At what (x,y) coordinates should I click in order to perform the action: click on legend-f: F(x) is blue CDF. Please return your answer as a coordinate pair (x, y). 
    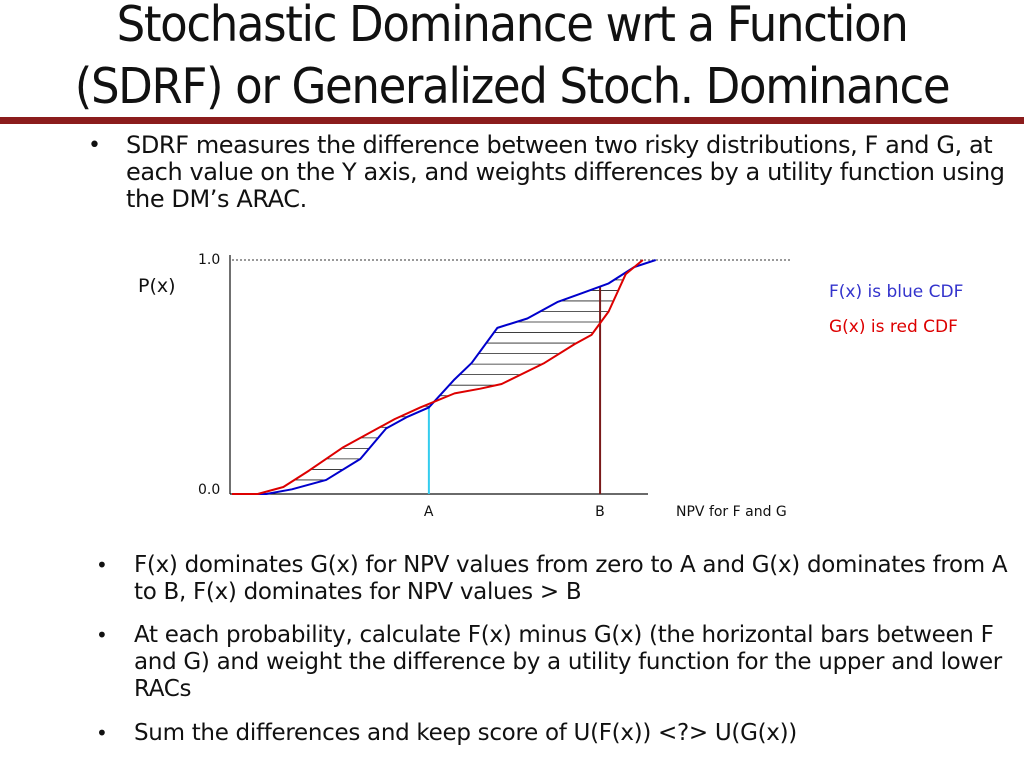
    Looking at the image, I should click on (896, 292).